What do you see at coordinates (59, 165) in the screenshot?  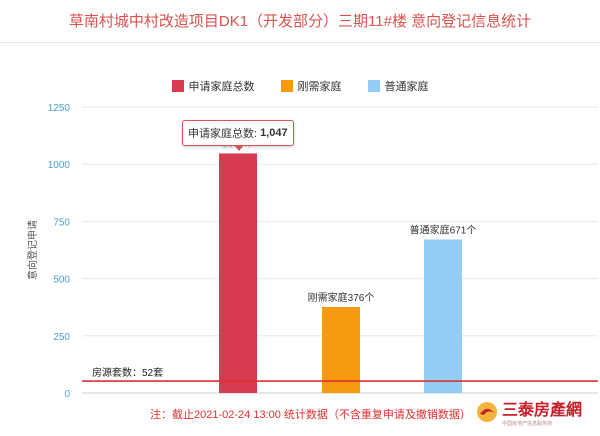 I see `y-tick-label: 1000` at bounding box center [59, 165].